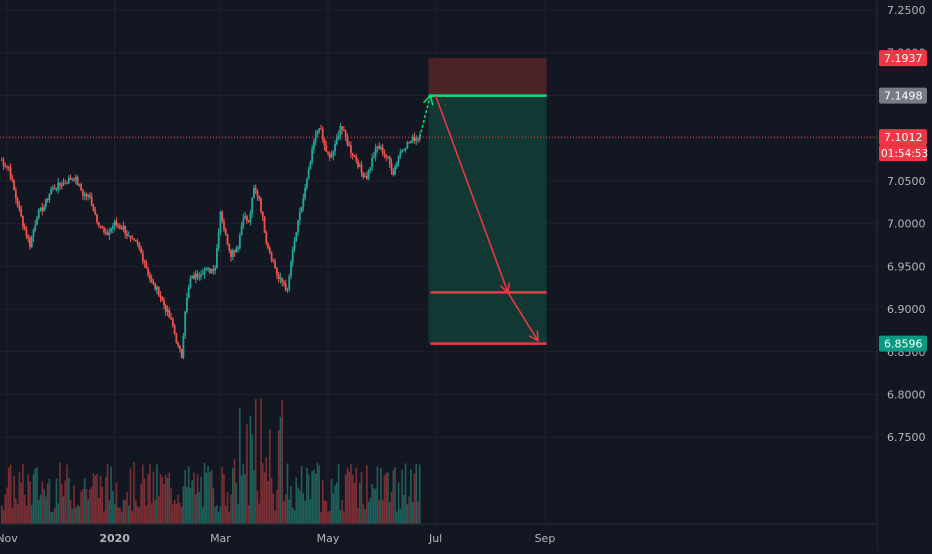 The width and height of the screenshot is (932, 554). I want to click on stop-price-tag, so click(903, 58).